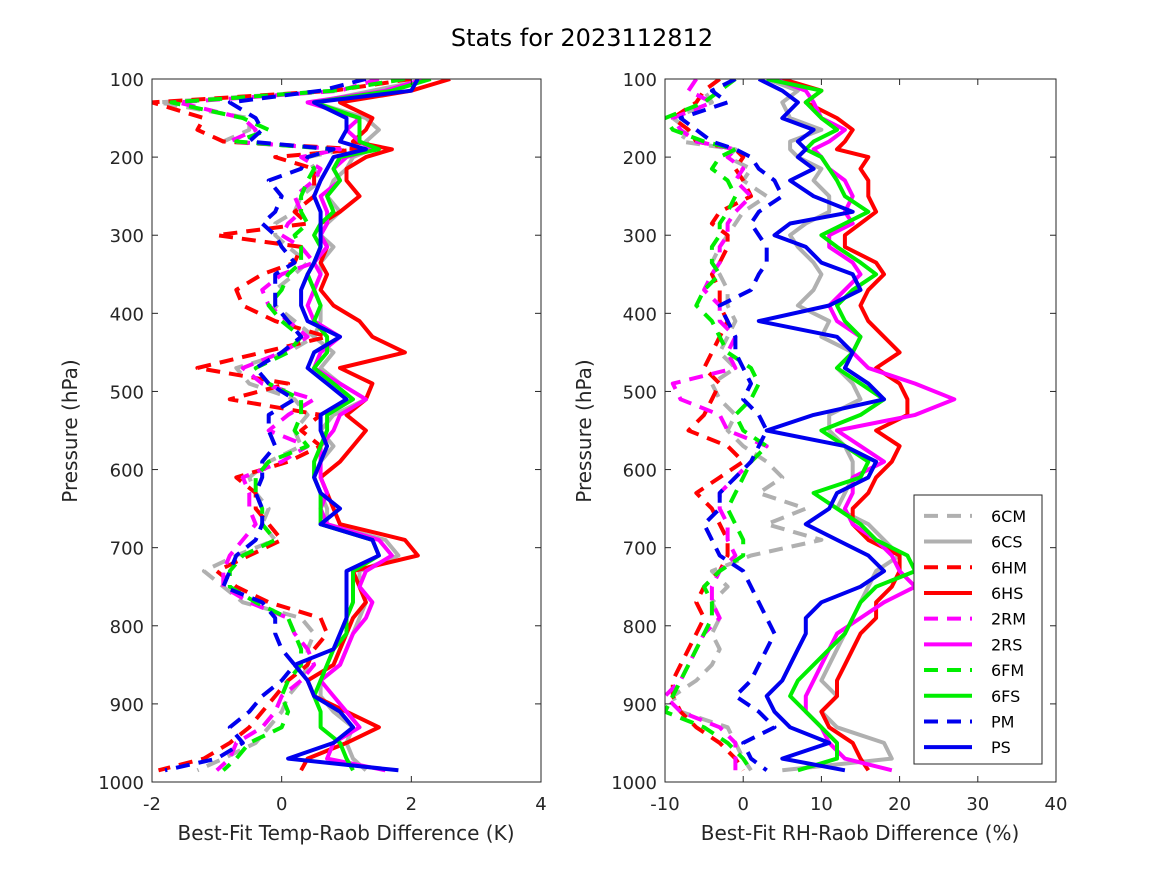 This screenshot has height=875, width=1167. I want to click on legend-label-6fs: 6FS, so click(1005, 696).